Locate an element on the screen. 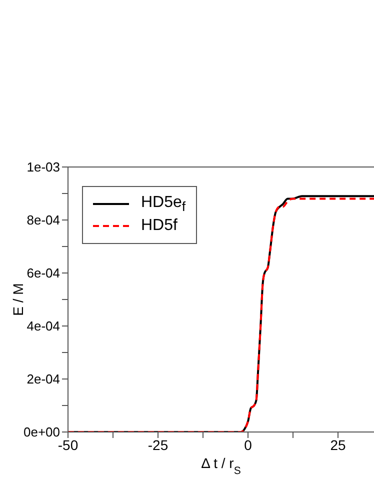 The height and width of the screenshot is (484, 374). x-axis-title: Δ t / r$_{S}$ is located at coordinates (221, 466).